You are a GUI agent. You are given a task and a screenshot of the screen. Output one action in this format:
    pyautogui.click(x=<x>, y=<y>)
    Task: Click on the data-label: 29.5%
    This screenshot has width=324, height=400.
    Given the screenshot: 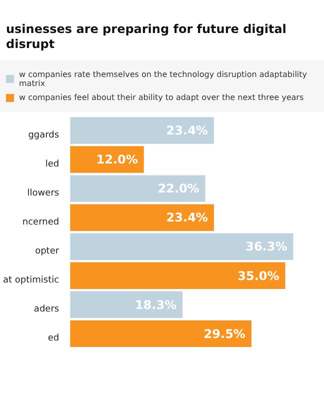 What is the action you would take?
    pyautogui.click(x=225, y=333)
    